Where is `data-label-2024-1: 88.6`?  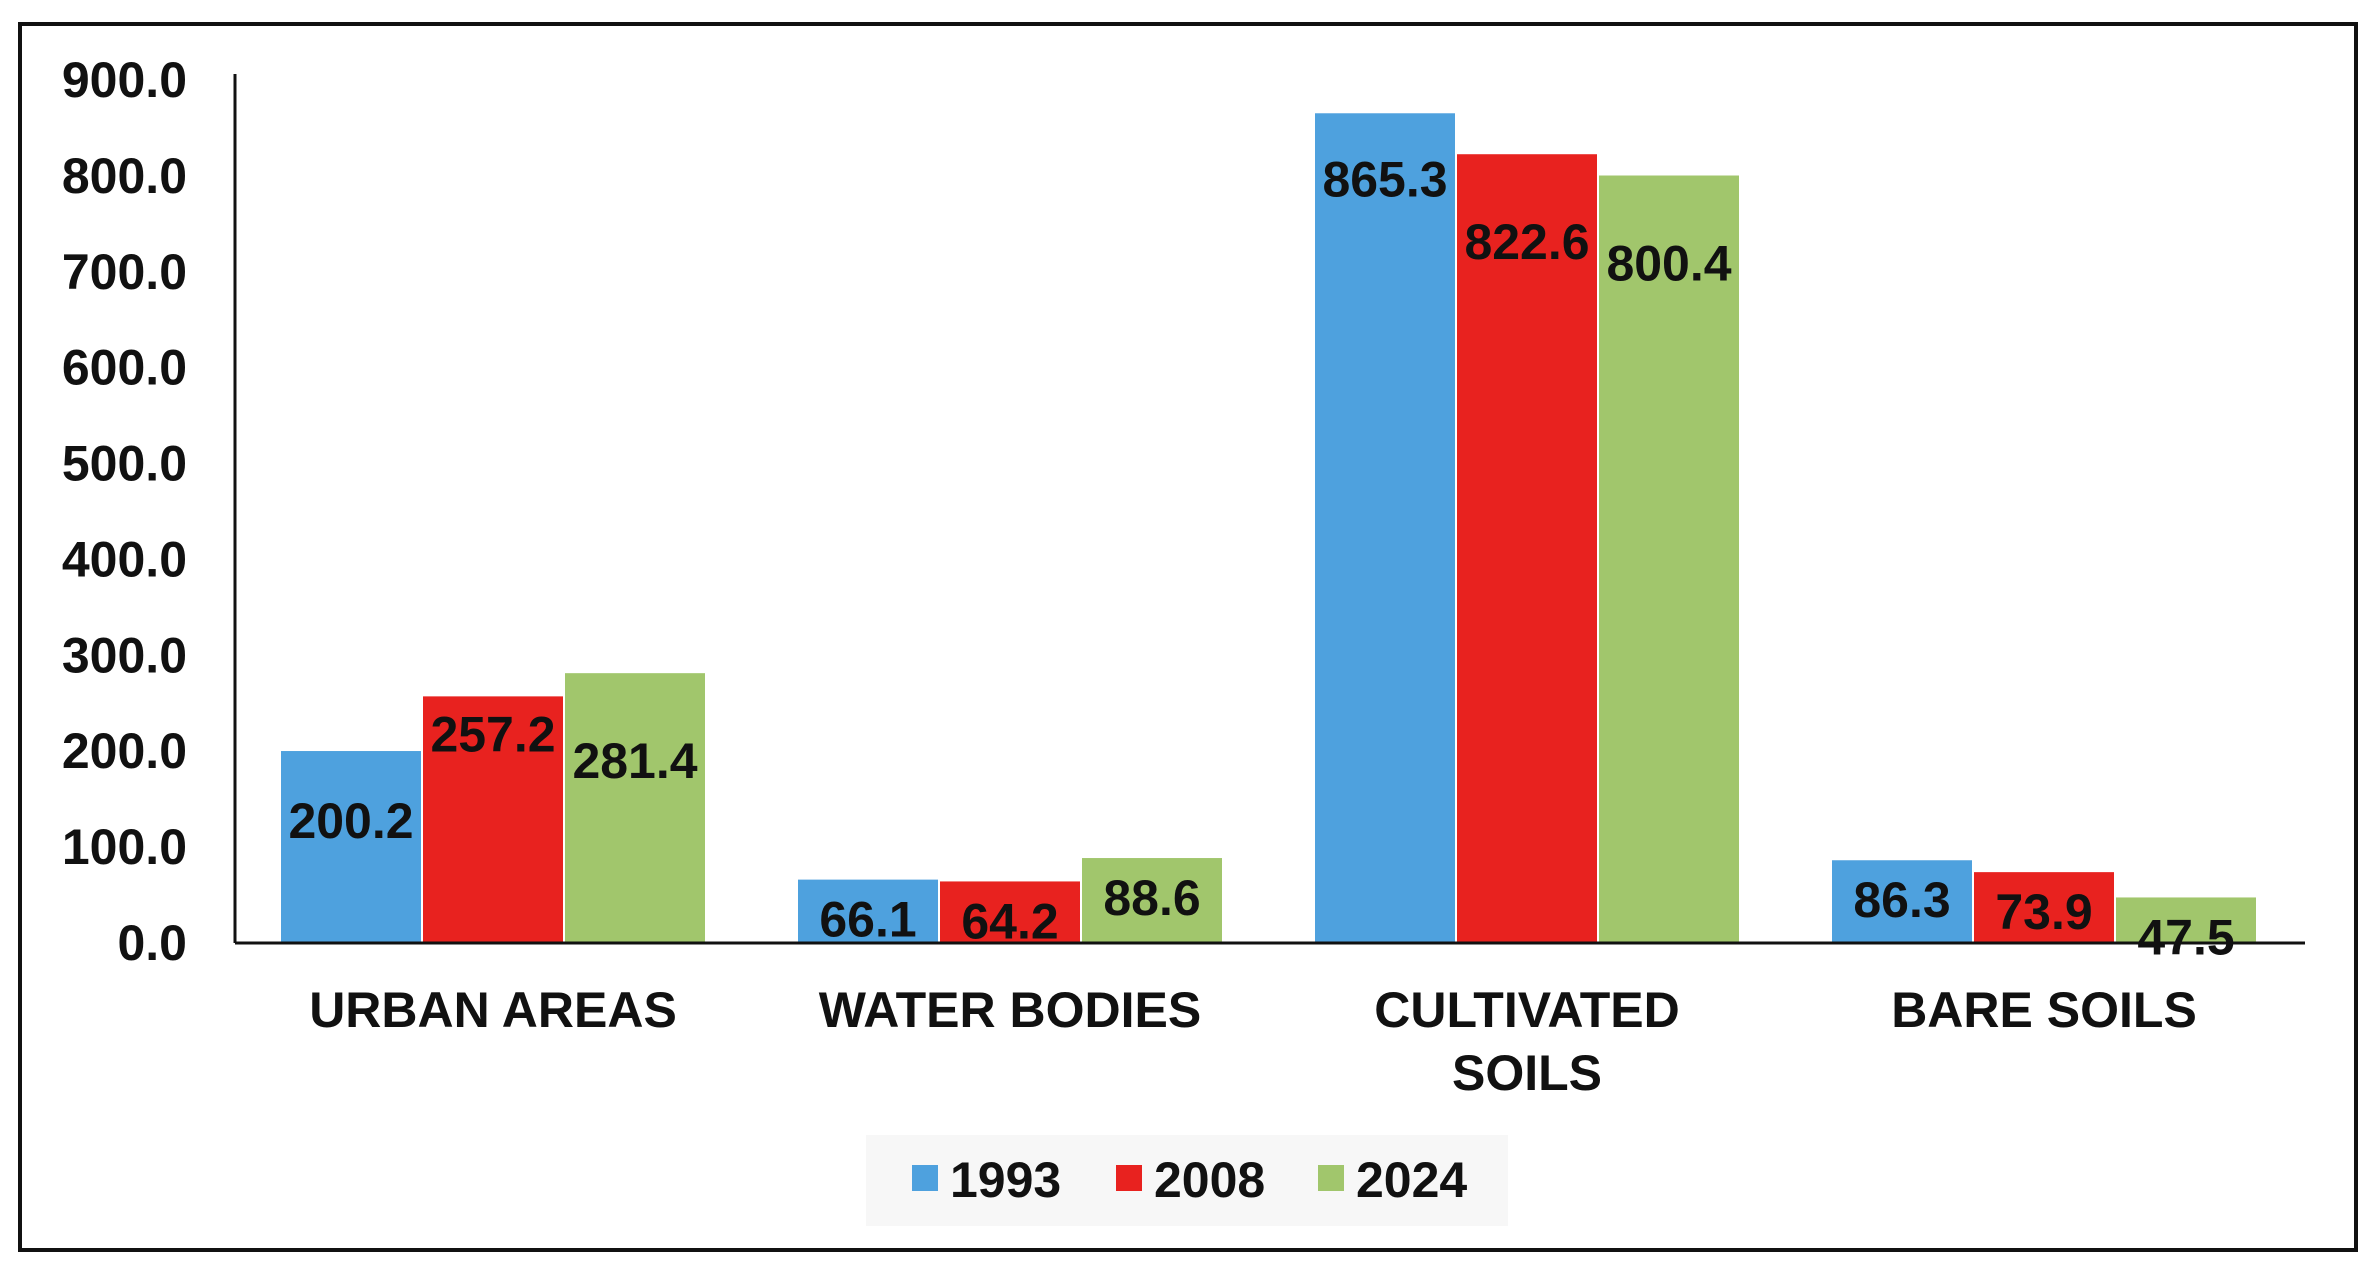 data-label-2024-1: 88.6 is located at coordinates (1151, 898).